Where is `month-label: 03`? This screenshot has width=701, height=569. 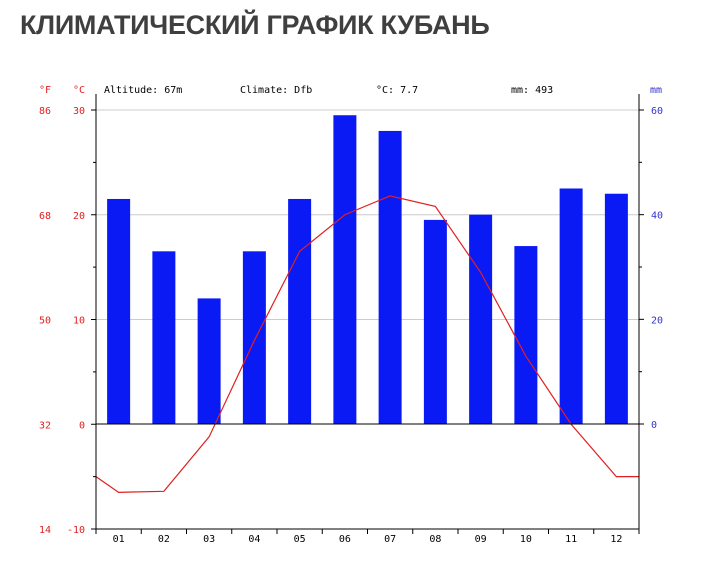 month-label: 03 is located at coordinates (209, 539).